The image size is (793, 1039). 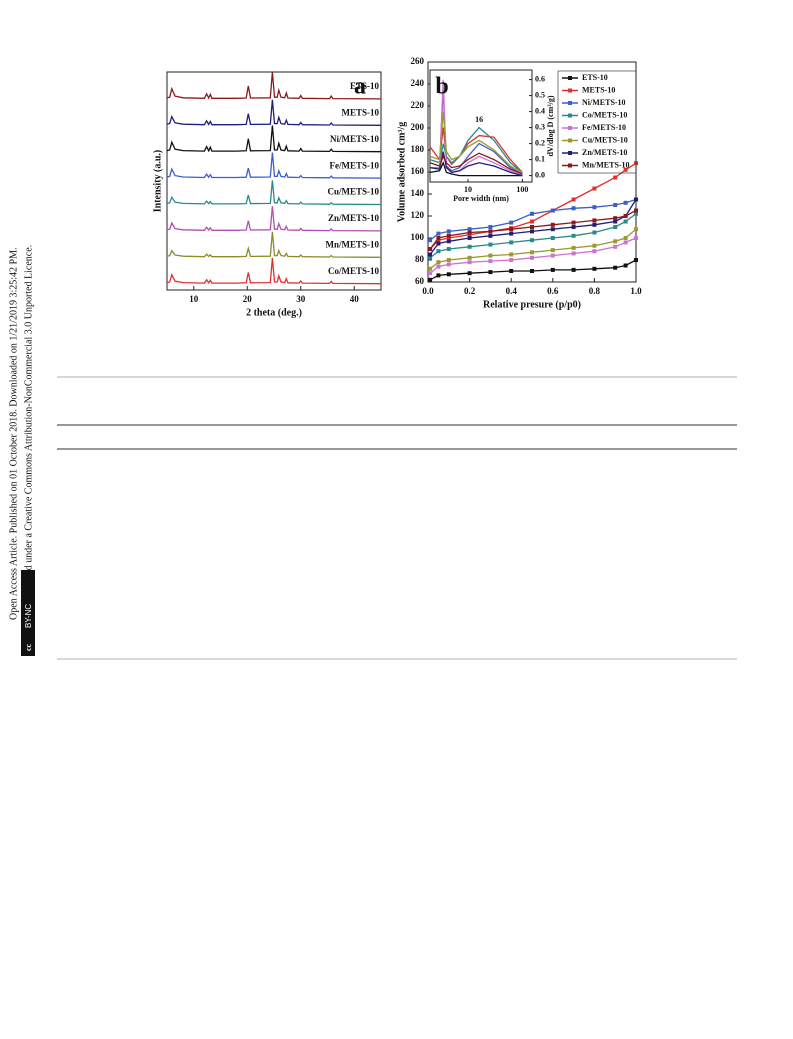 What do you see at coordinates (353, 192) in the screenshot?
I see `series-label: Cu/METS-10` at bounding box center [353, 192].